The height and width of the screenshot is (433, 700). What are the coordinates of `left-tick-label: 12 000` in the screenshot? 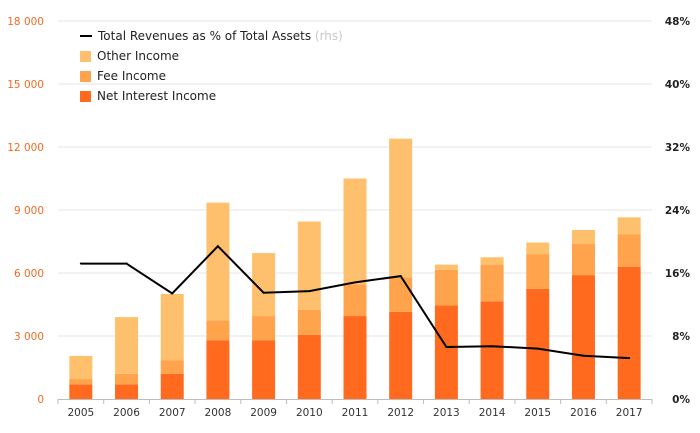 It's located at (25, 148).